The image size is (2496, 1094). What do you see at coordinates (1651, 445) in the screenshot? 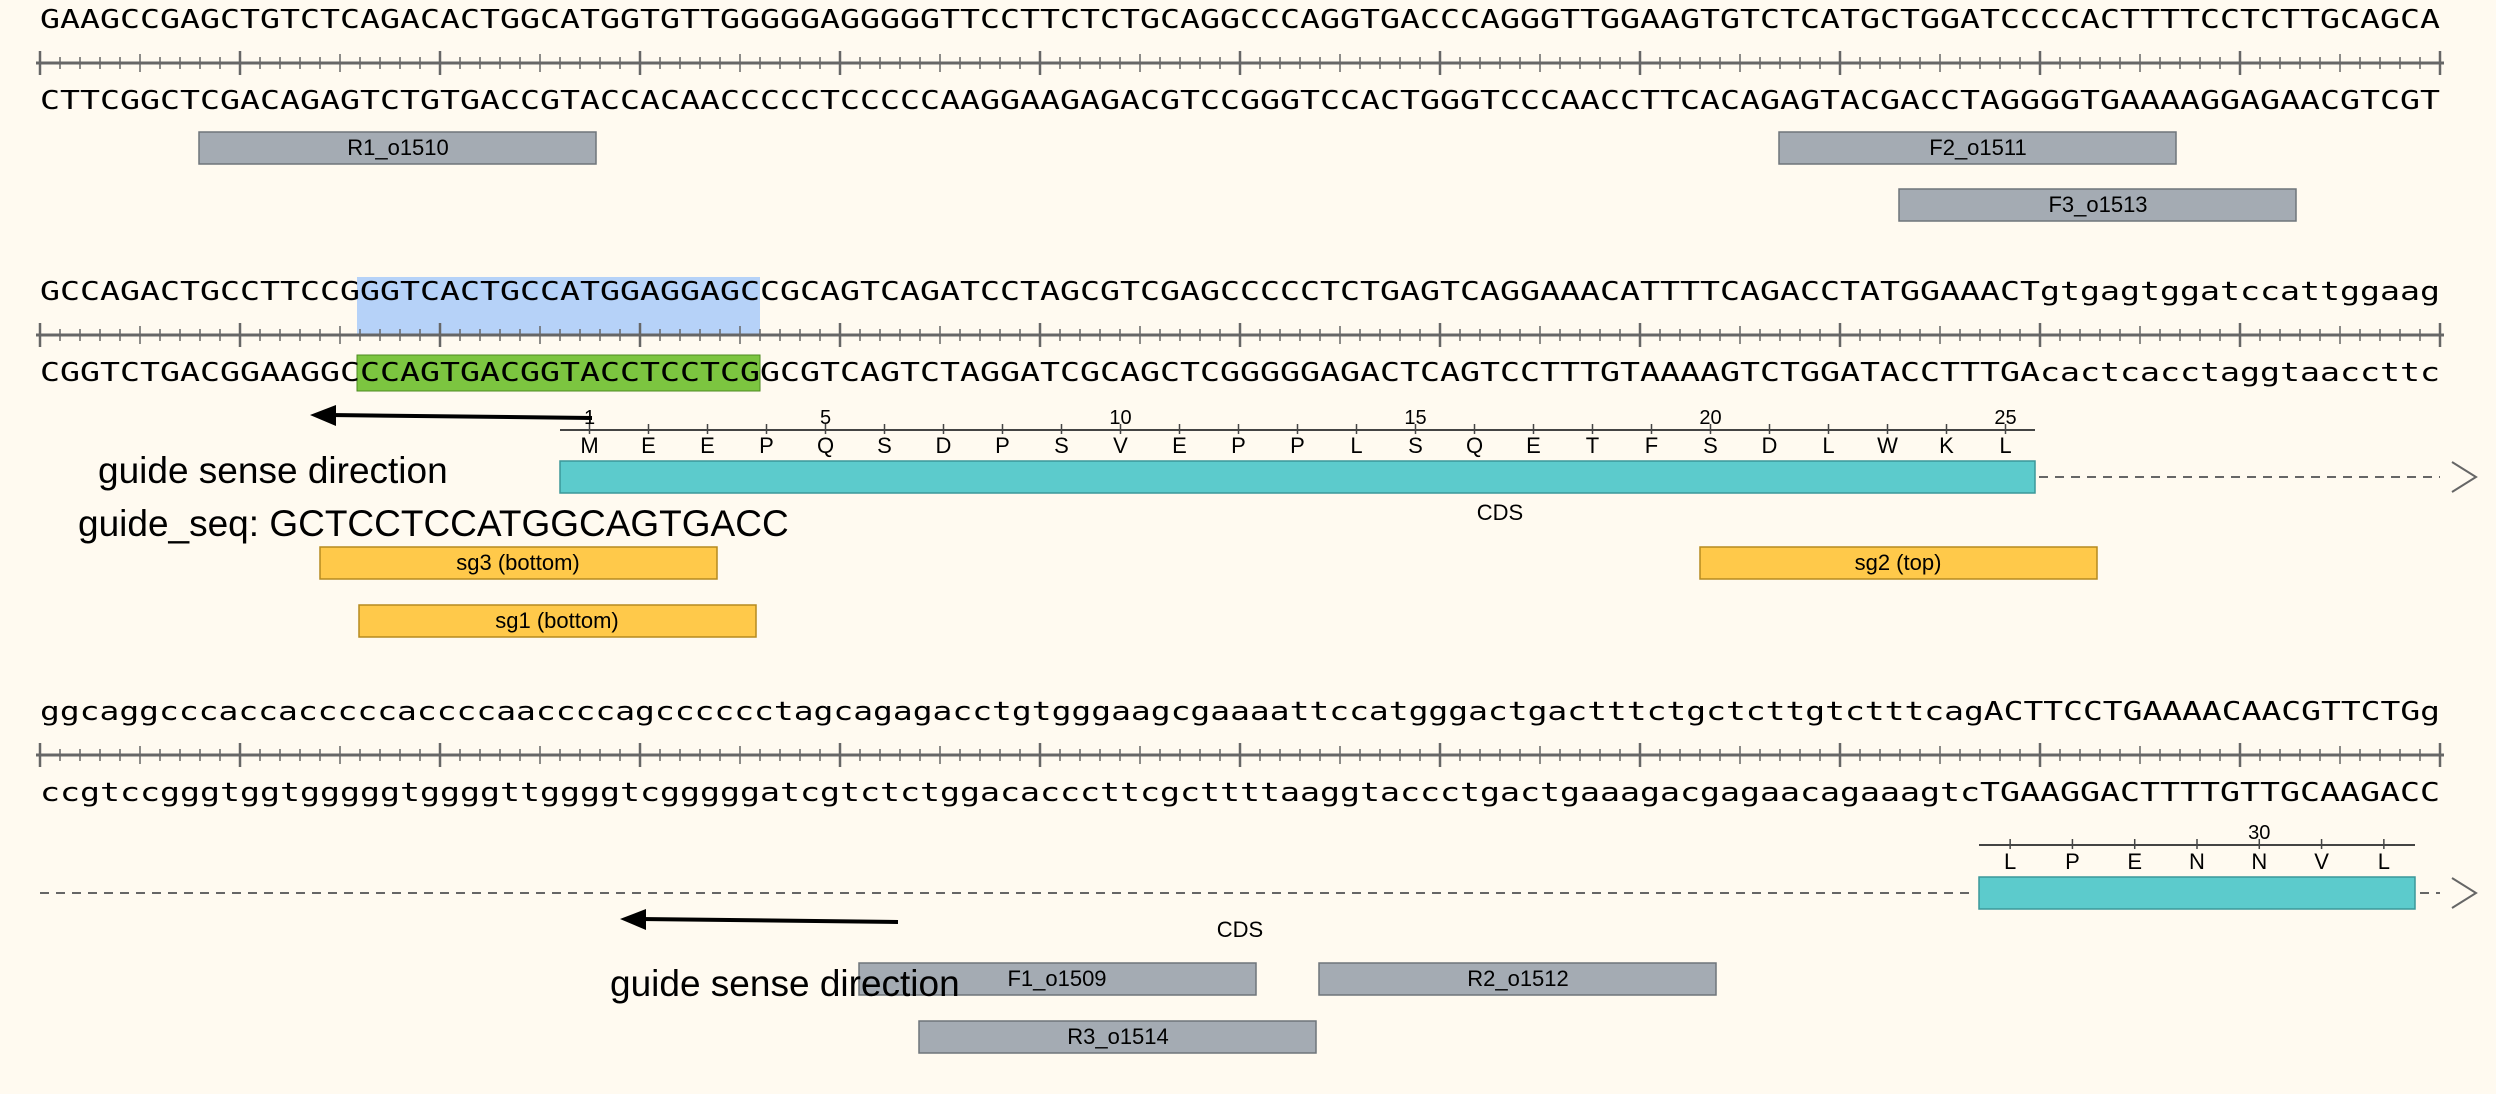
I see `aa1-residue: F` at bounding box center [1651, 445].